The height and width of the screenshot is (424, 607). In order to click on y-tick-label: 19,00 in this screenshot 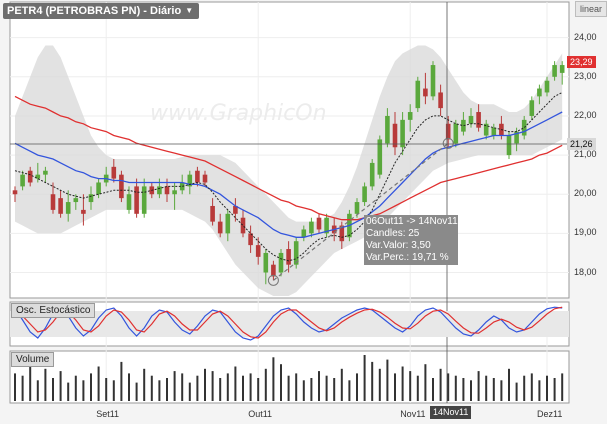, I will do `click(585, 232)`.